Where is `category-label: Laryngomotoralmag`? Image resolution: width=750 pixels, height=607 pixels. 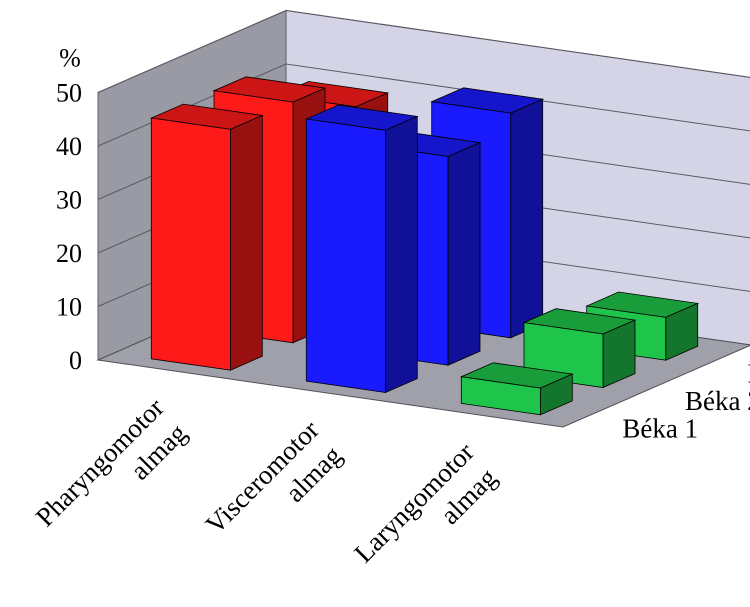 category-label: Laryngomotoralmag is located at coordinates (426, 515).